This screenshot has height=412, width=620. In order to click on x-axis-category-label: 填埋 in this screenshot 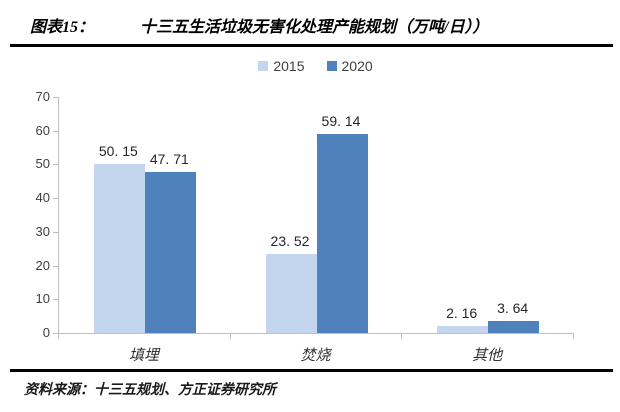, I will do `click(143, 356)`.